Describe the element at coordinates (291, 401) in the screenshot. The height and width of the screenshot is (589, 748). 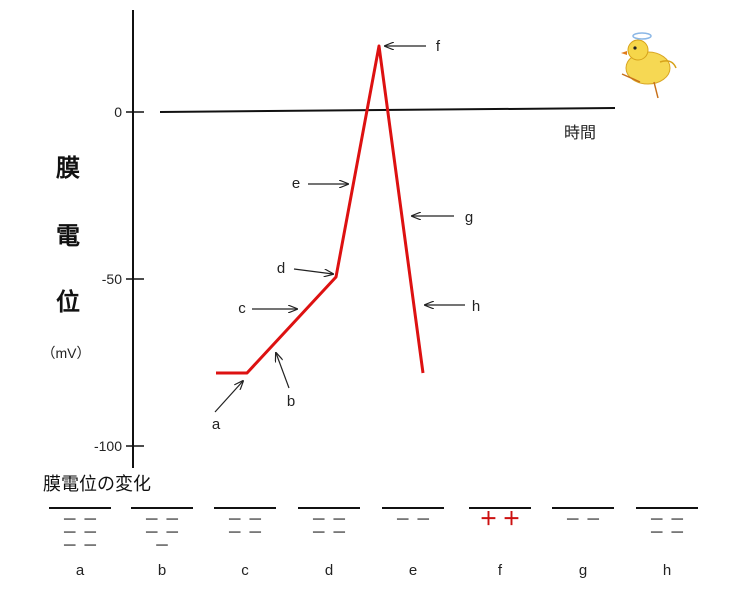
I see `point-label-b: b` at that location.